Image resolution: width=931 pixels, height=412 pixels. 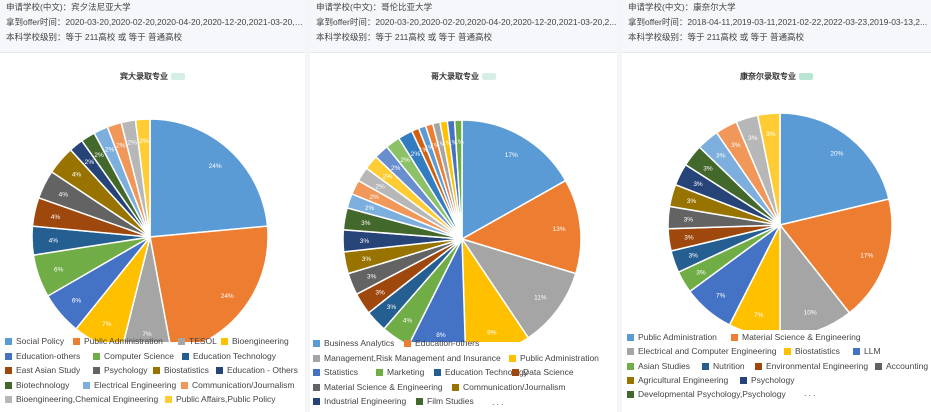 I want to click on legend-label: Education-others, so click(x=447, y=343).